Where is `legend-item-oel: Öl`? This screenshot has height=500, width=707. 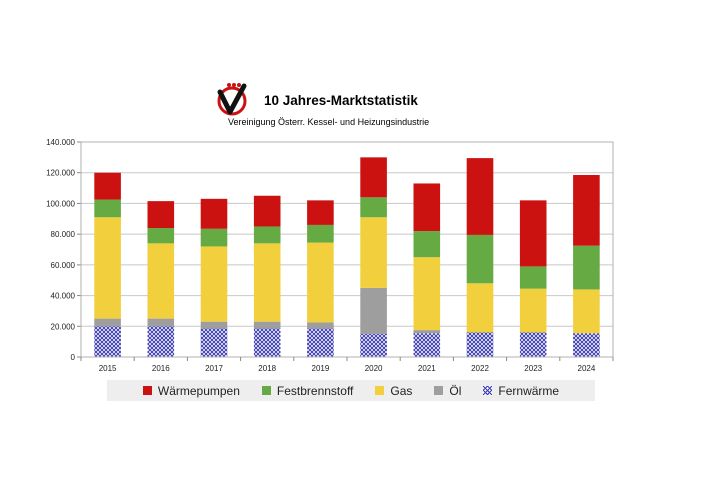
legend-item-oel: Öl is located at coordinates (447, 391).